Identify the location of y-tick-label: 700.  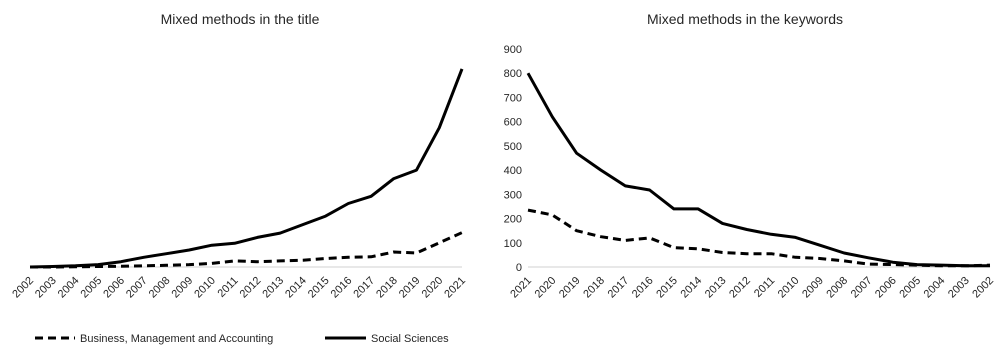
(513, 98).